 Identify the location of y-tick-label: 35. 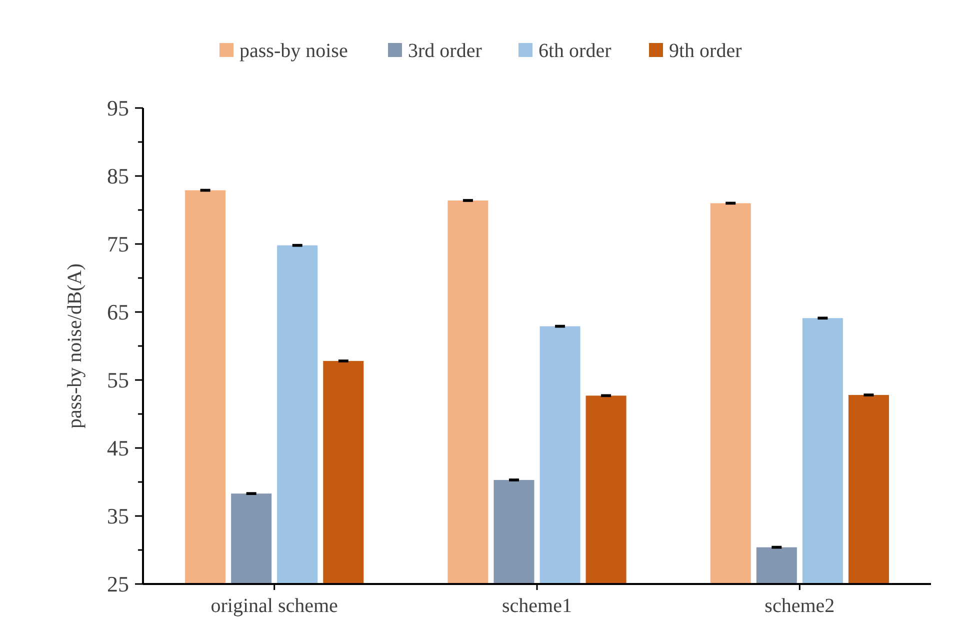
(118, 516).